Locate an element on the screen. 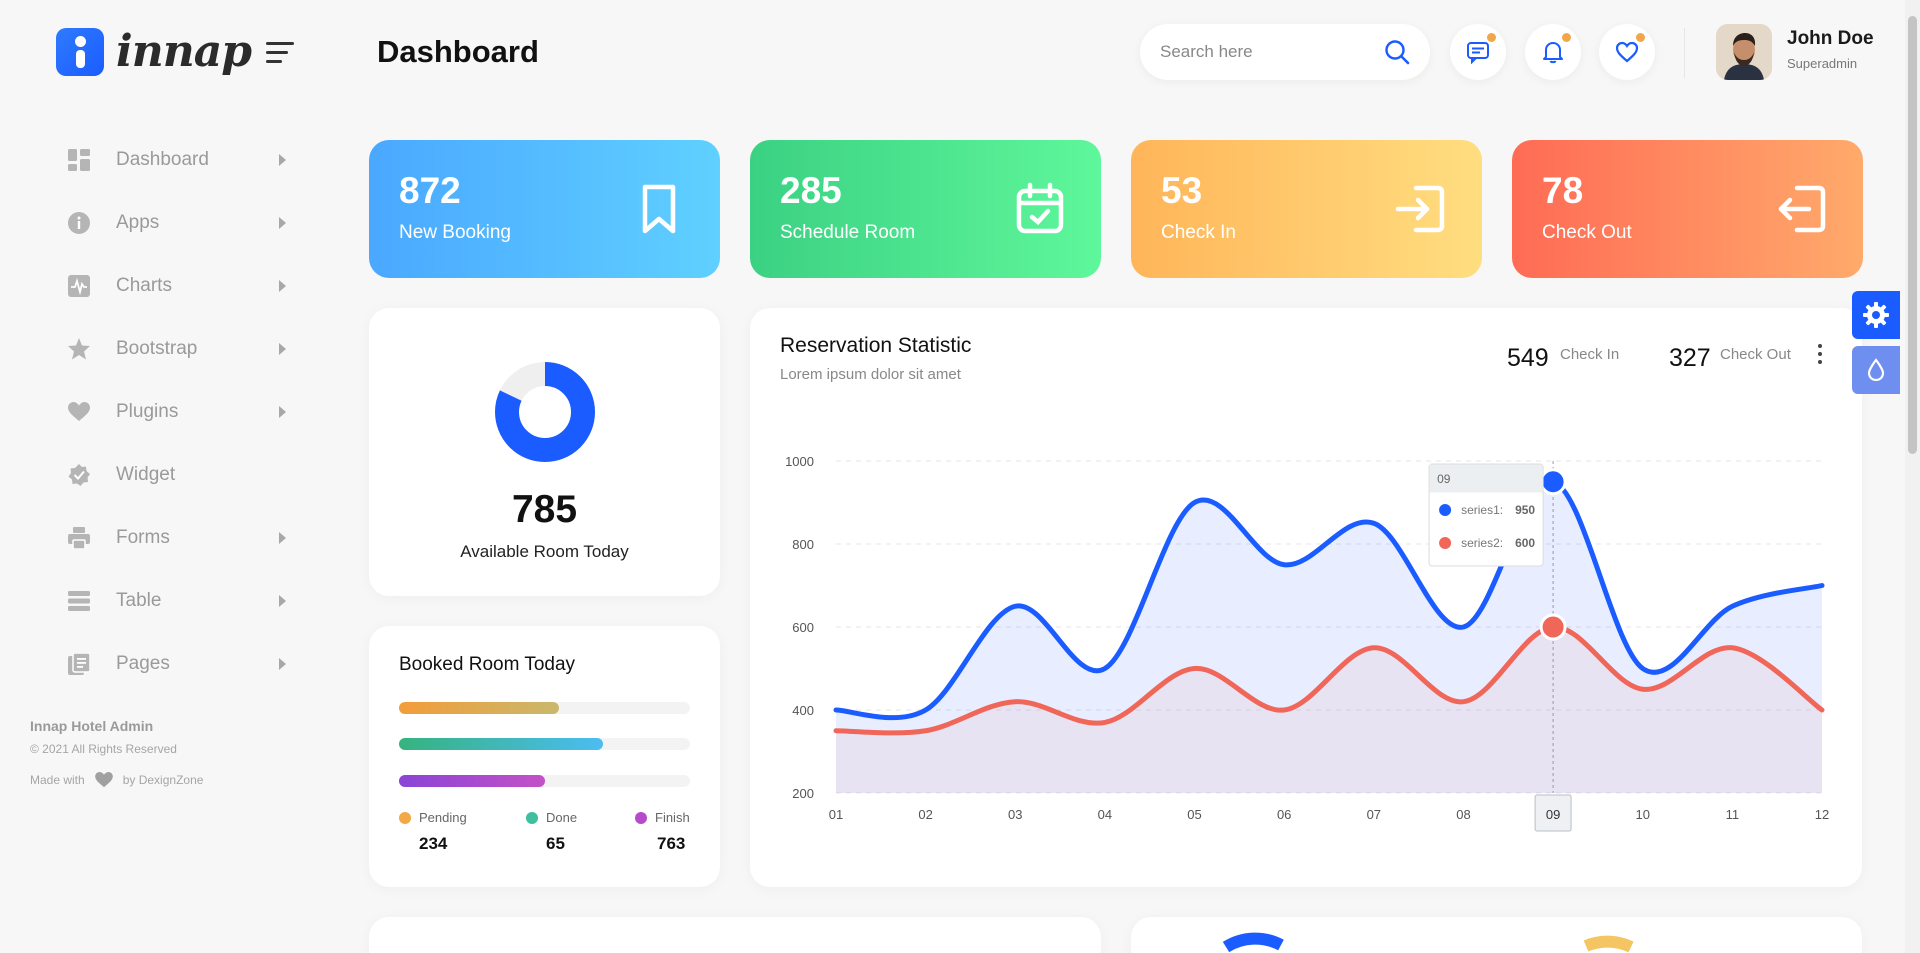  x-tick-label: 06 is located at coordinates (1284, 814).